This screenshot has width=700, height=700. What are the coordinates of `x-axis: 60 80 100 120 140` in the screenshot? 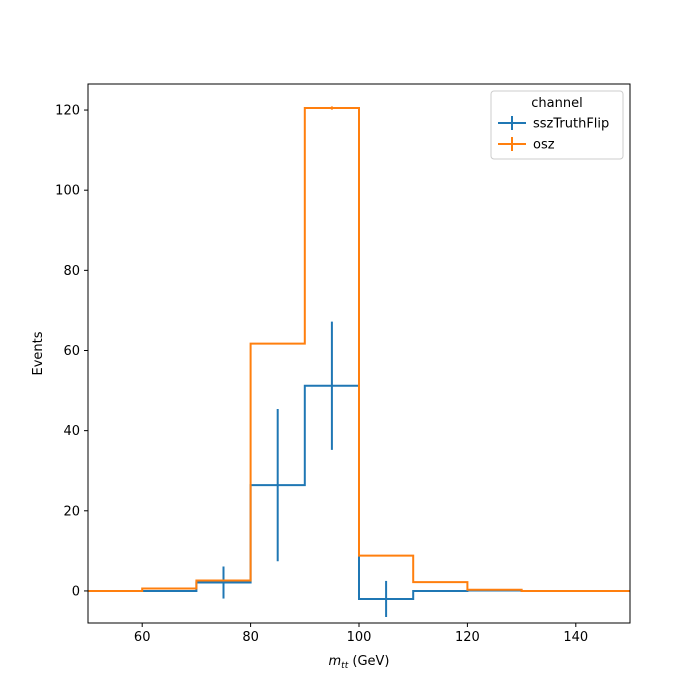 It's located at (361, 634).